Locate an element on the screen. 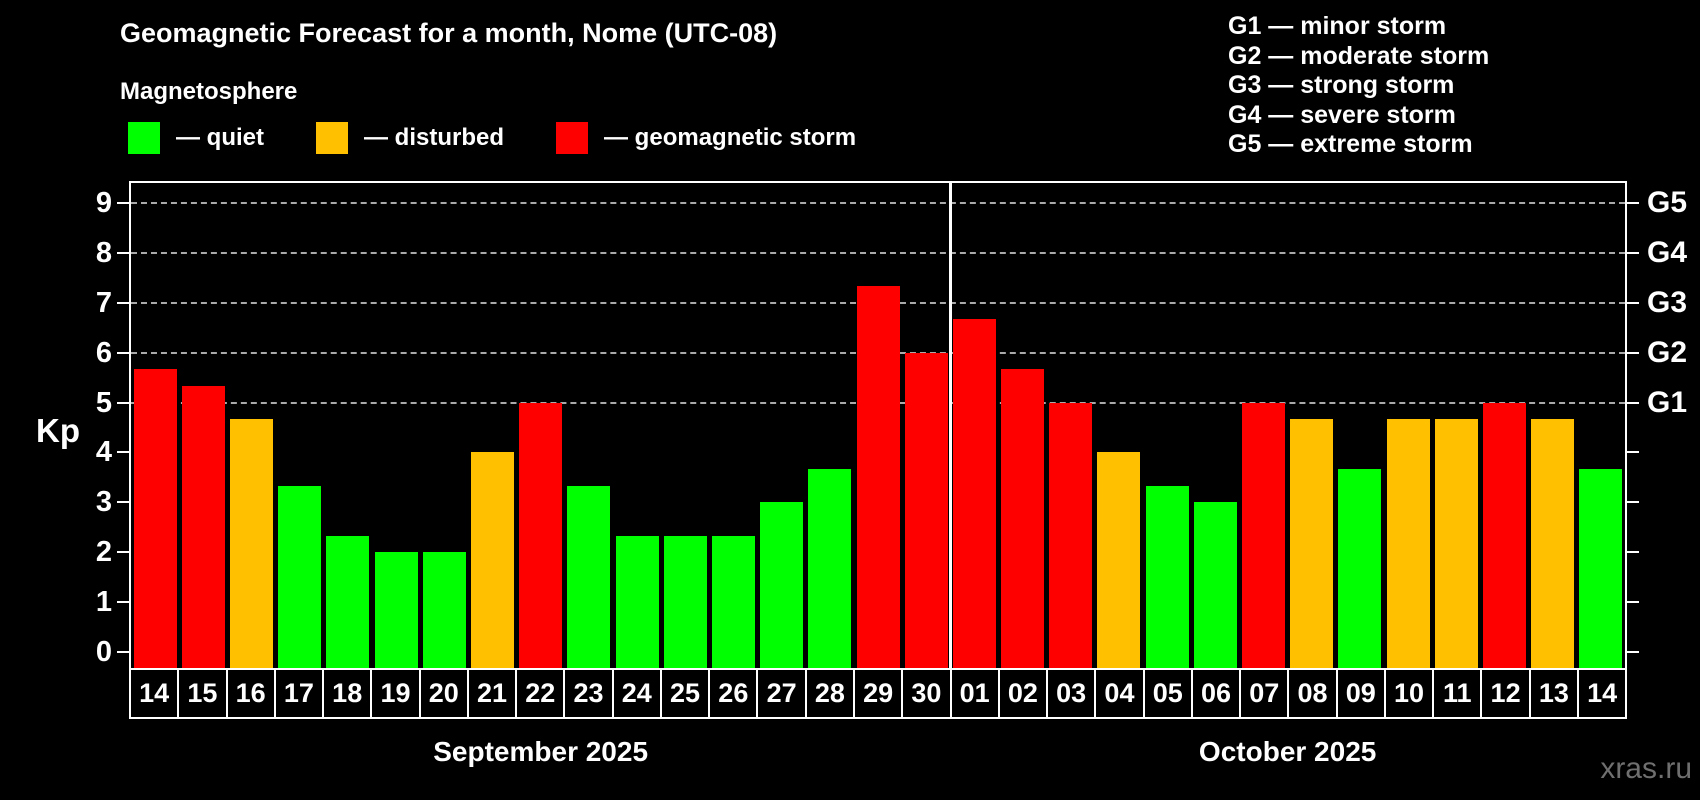  legend-item-quiet: — quiet is located at coordinates (196, 138).